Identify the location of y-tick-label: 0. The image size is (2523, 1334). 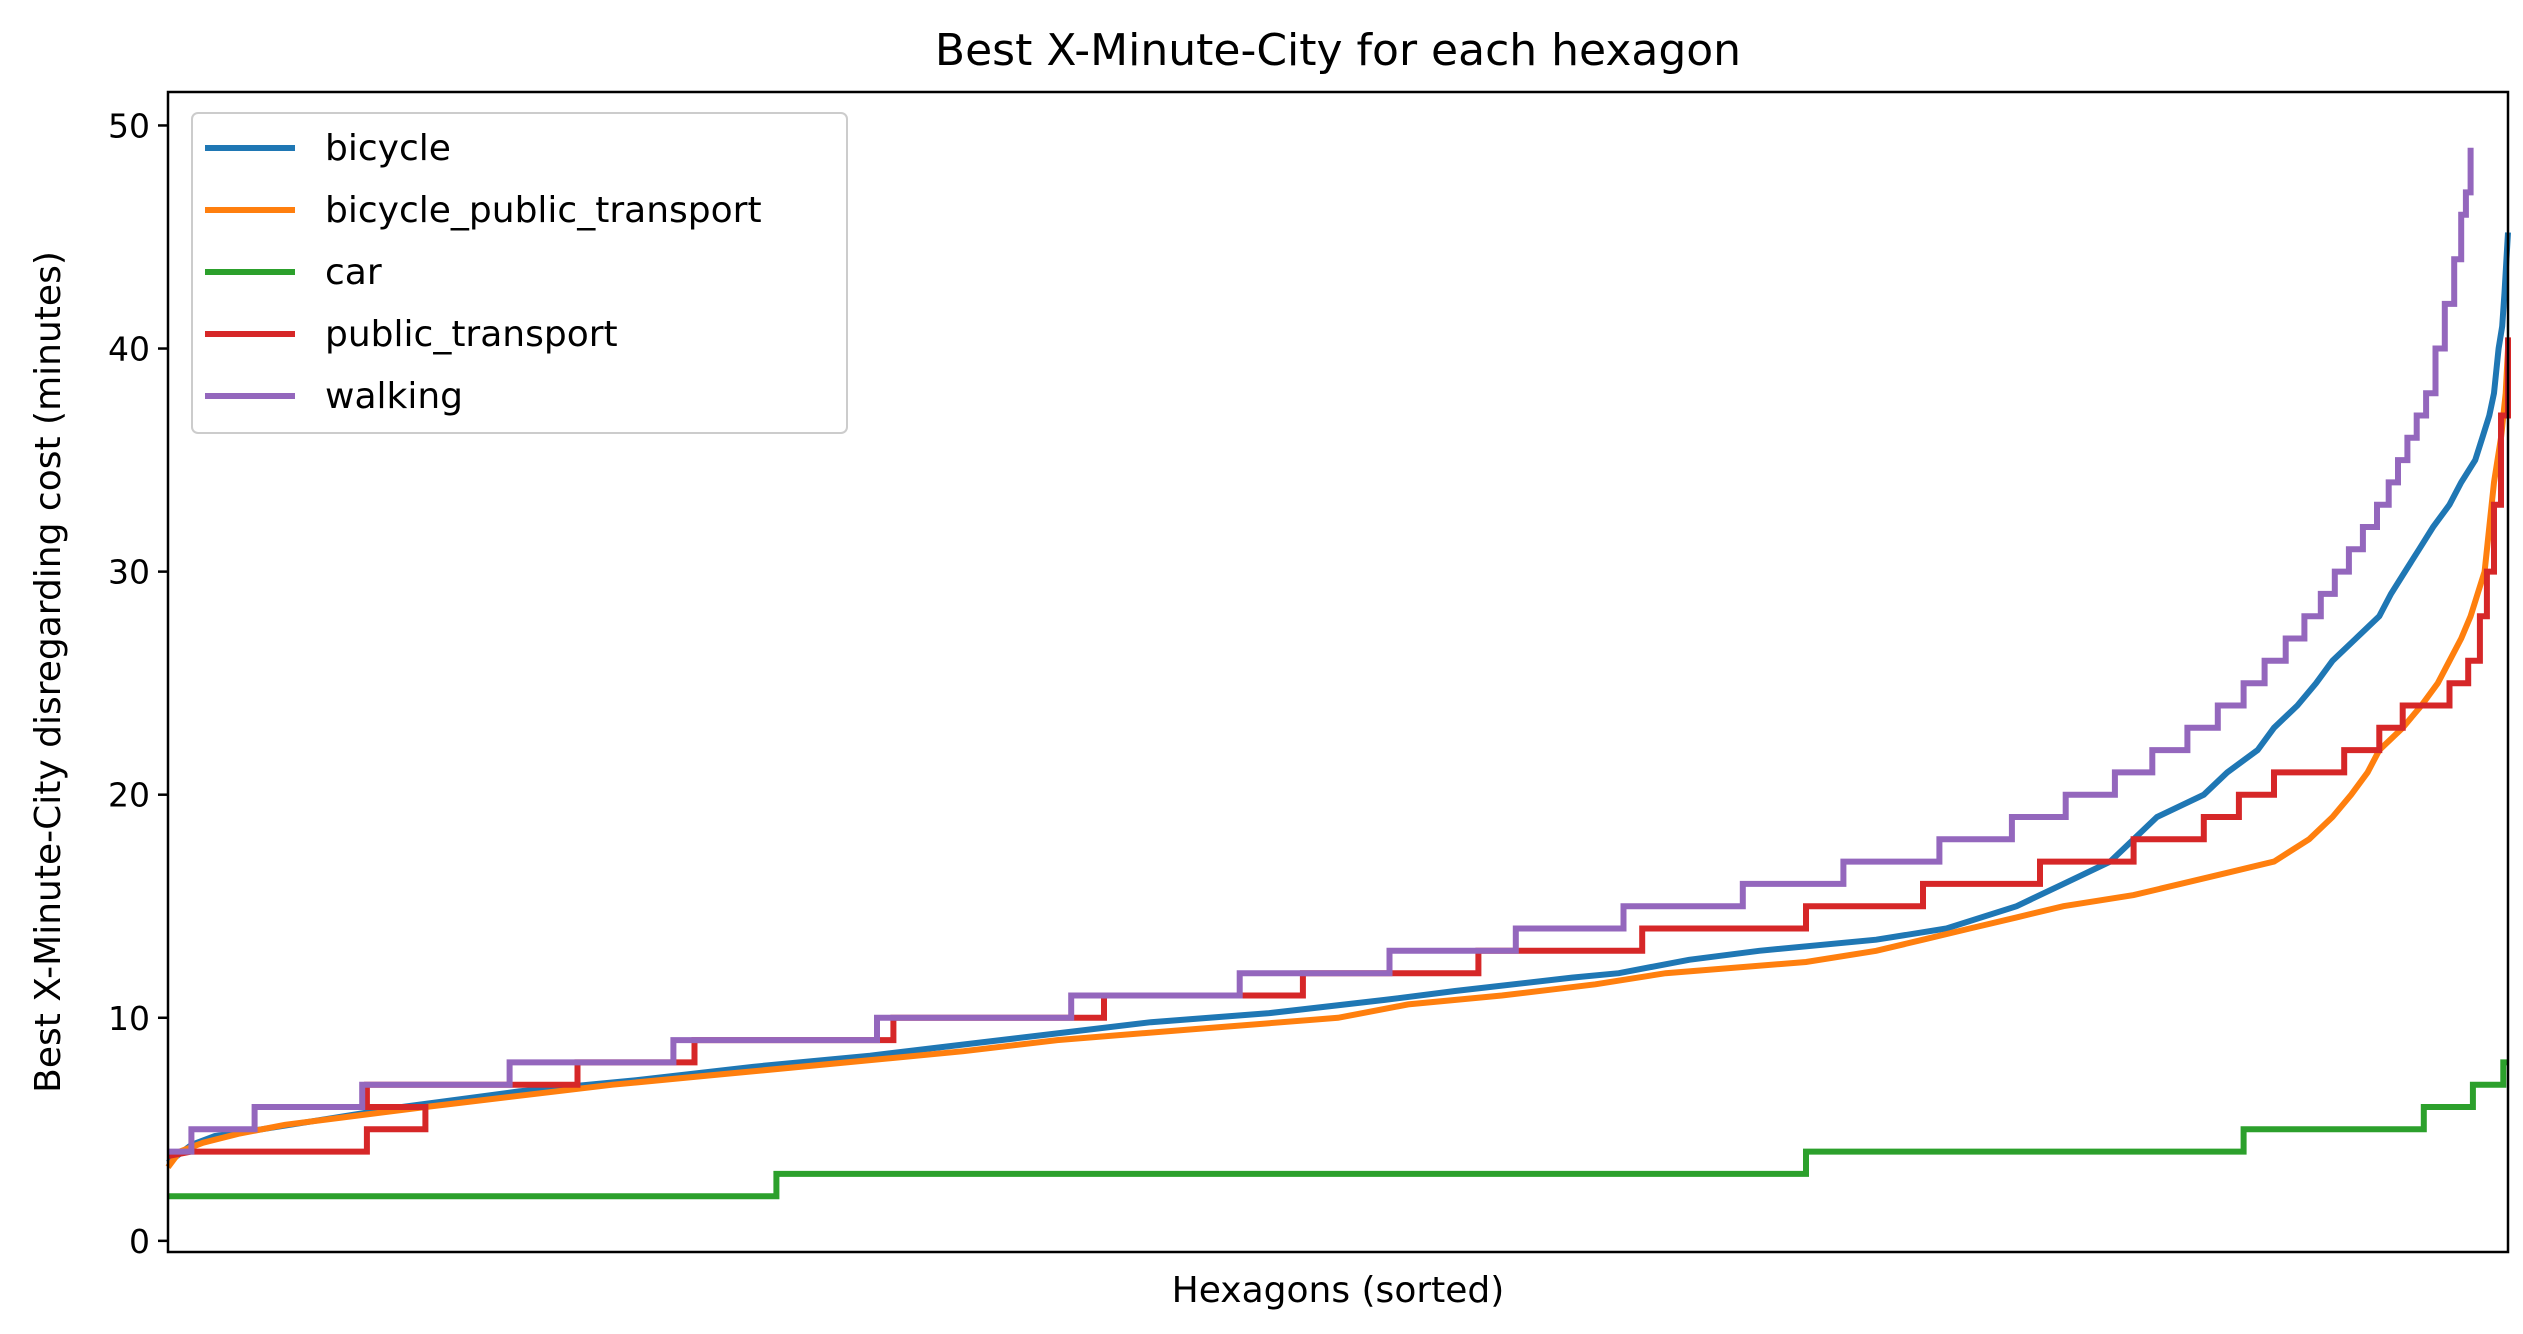
(139, 1241).